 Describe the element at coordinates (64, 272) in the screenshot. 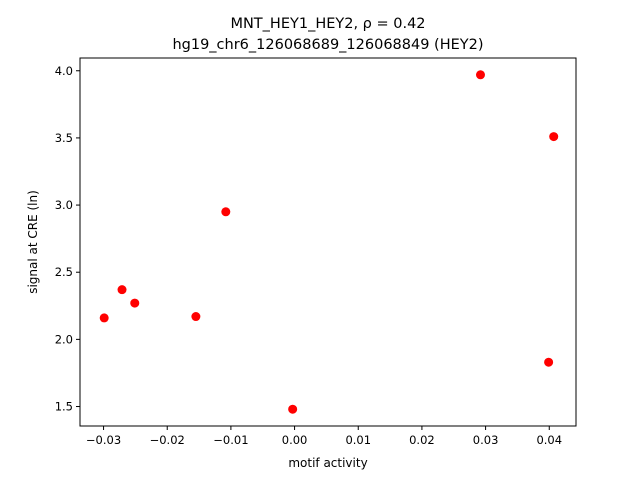

I see `y-tick-label: 2.5` at that location.